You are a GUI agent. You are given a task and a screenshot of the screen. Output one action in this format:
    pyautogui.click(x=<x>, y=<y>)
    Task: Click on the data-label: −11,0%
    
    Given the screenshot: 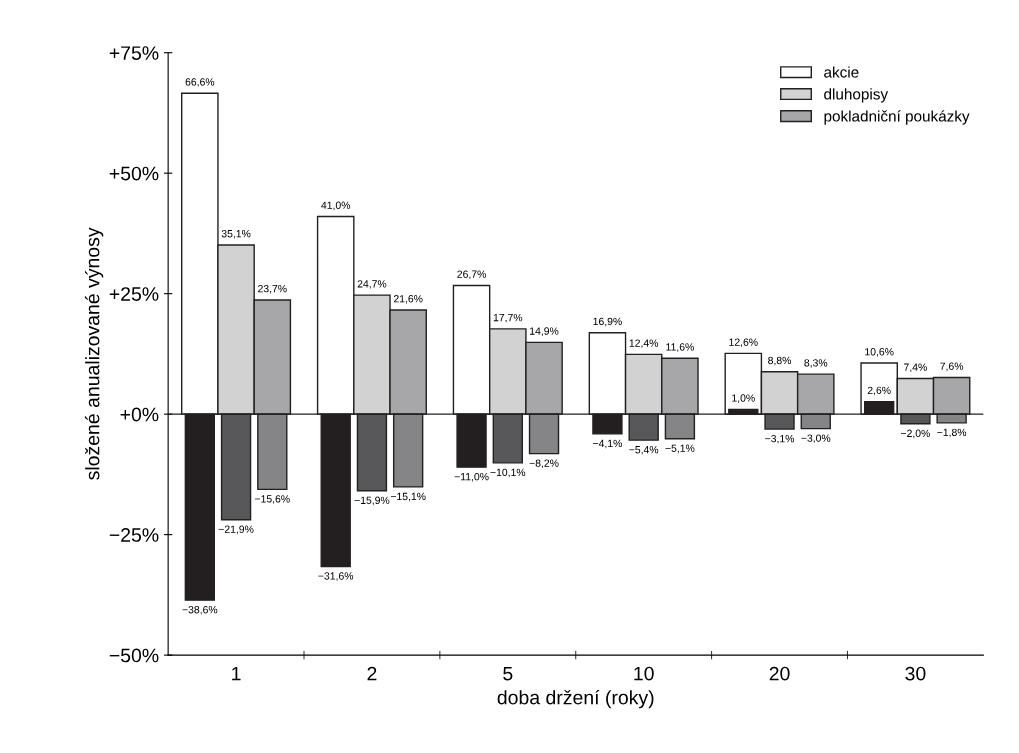 What is the action you would take?
    pyautogui.click(x=471, y=477)
    